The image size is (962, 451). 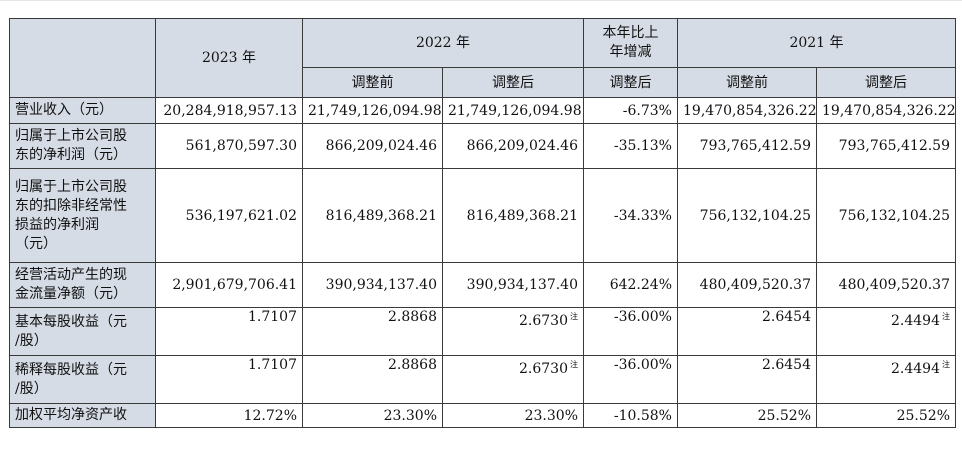 What do you see at coordinates (755, 146) in the screenshot?
I see `value-2021-before-text: 793,765,412.59` at bounding box center [755, 146].